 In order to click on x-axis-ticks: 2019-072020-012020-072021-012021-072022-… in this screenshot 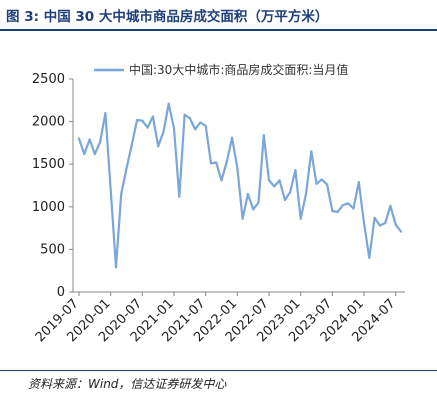, I will do `click(216, 318)`.